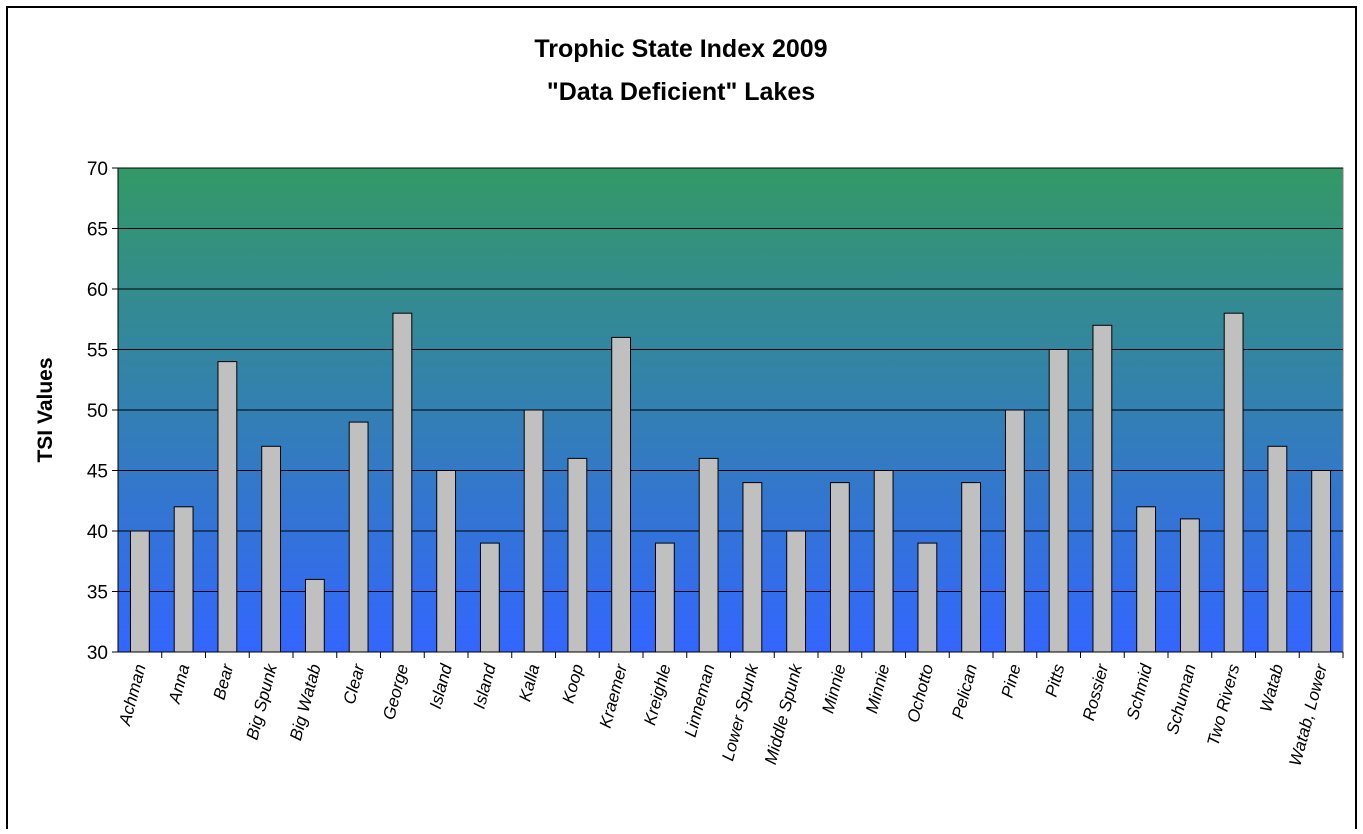  Describe the element at coordinates (45, 409) in the screenshot. I see `y-axis-label: TSI Values` at that location.